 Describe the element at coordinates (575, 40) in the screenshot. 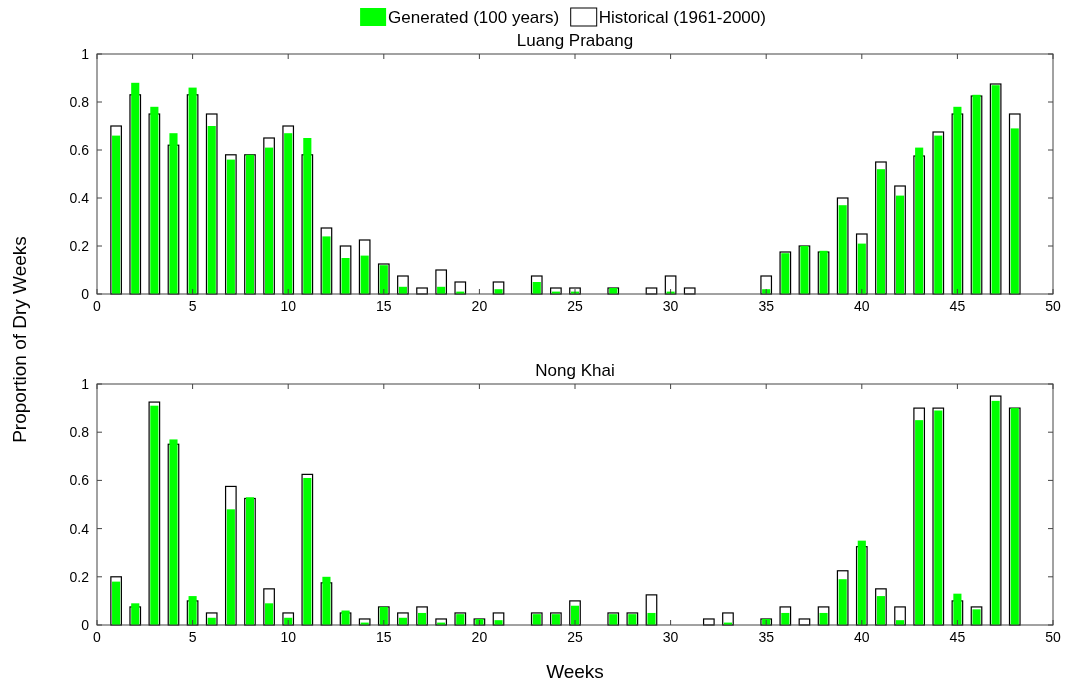

I see `chart-title: Luang Prabang` at that location.